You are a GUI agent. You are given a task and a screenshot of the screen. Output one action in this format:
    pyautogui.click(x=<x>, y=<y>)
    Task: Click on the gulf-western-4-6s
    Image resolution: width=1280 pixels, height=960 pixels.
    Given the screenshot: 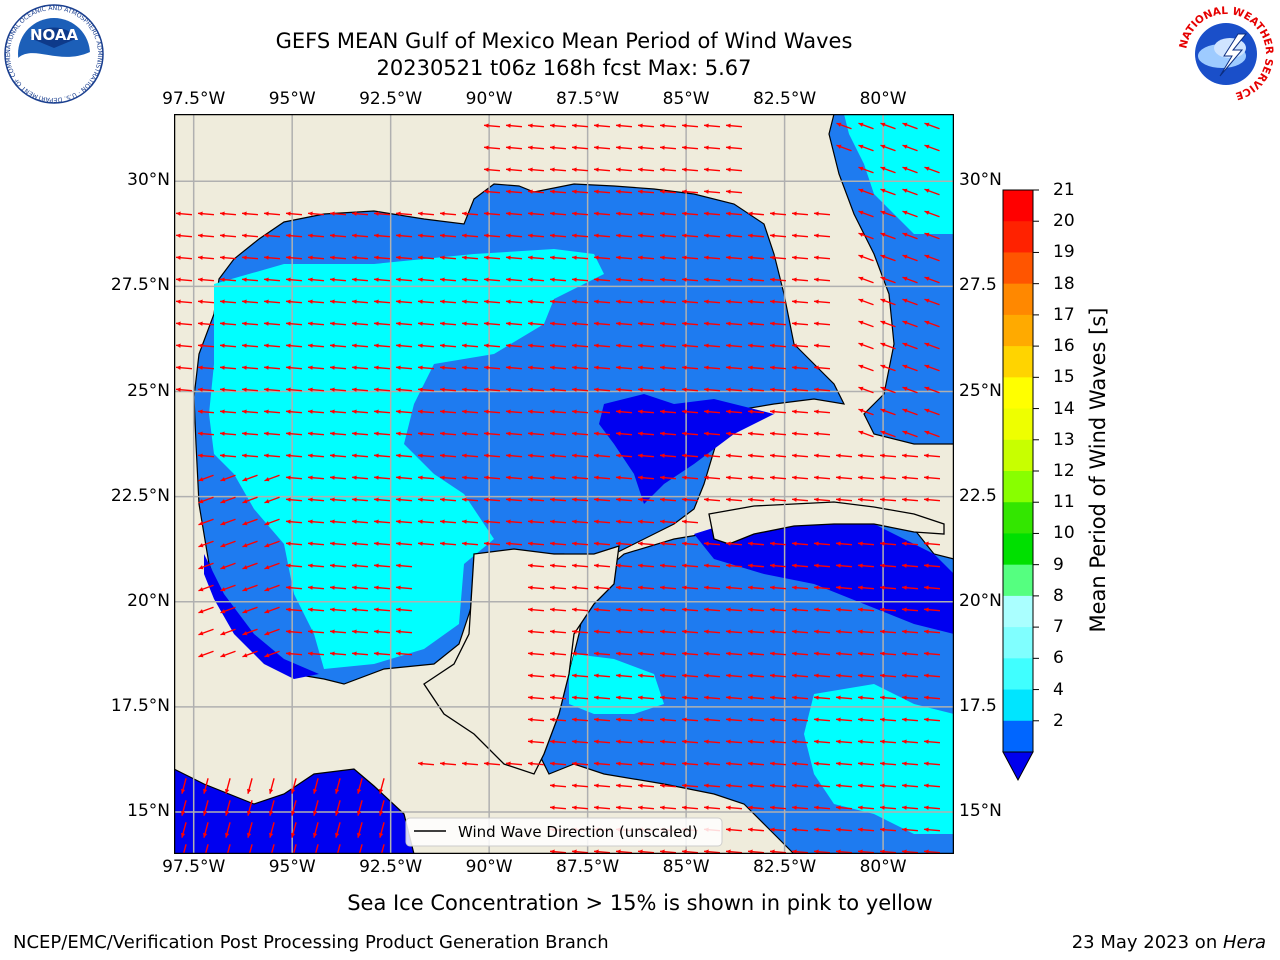 What is the action you would take?
    pyautogui.click(x=406, y=459)
    